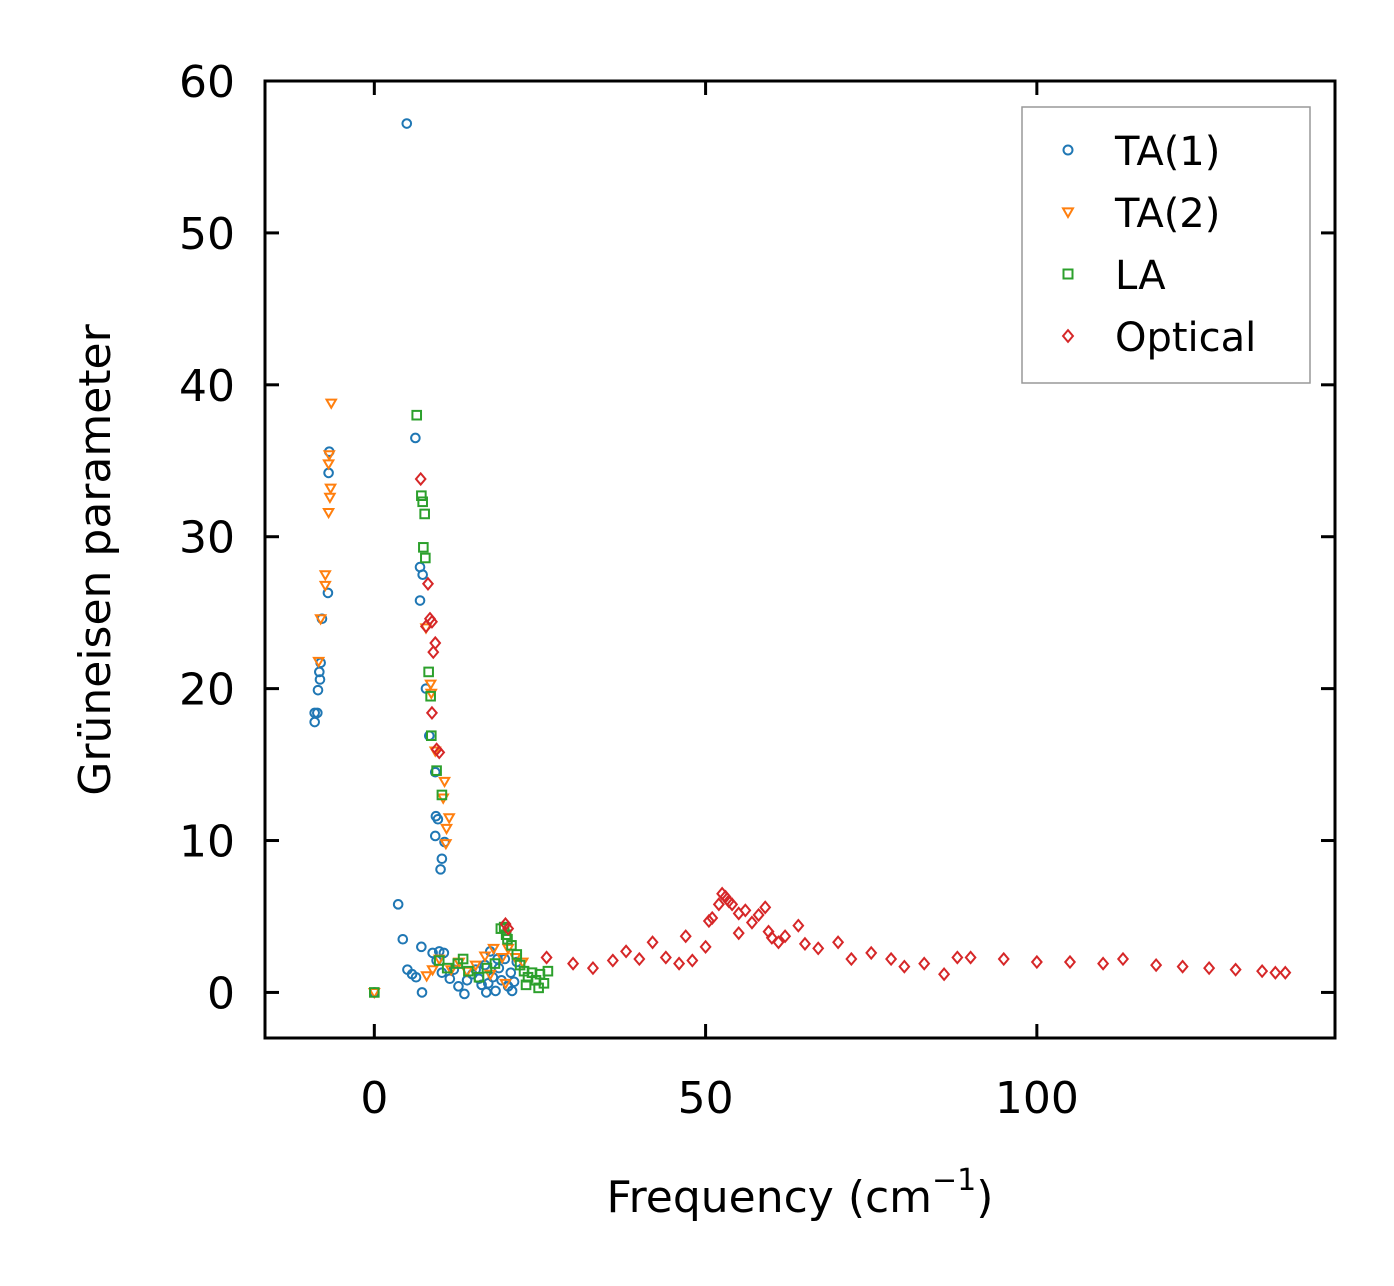 Image resolution: width=1394 pixels, height=1286 pixels. What do you see at coordinates (207, 82) in the screenshot?
I see `y-tick-label: 60` at bounding box center [207, 82].